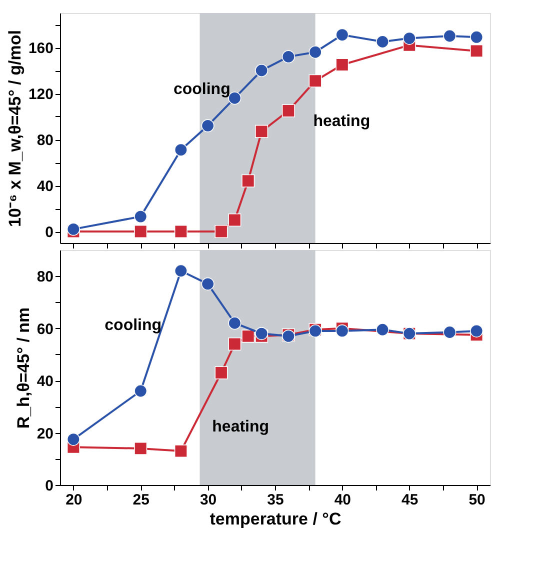 The height and width of the screenshot is (561, 540). I want to click on y-axis-title: 10⁻⁶ x M_w,θ=45° / g/mol, so click(14, 128).